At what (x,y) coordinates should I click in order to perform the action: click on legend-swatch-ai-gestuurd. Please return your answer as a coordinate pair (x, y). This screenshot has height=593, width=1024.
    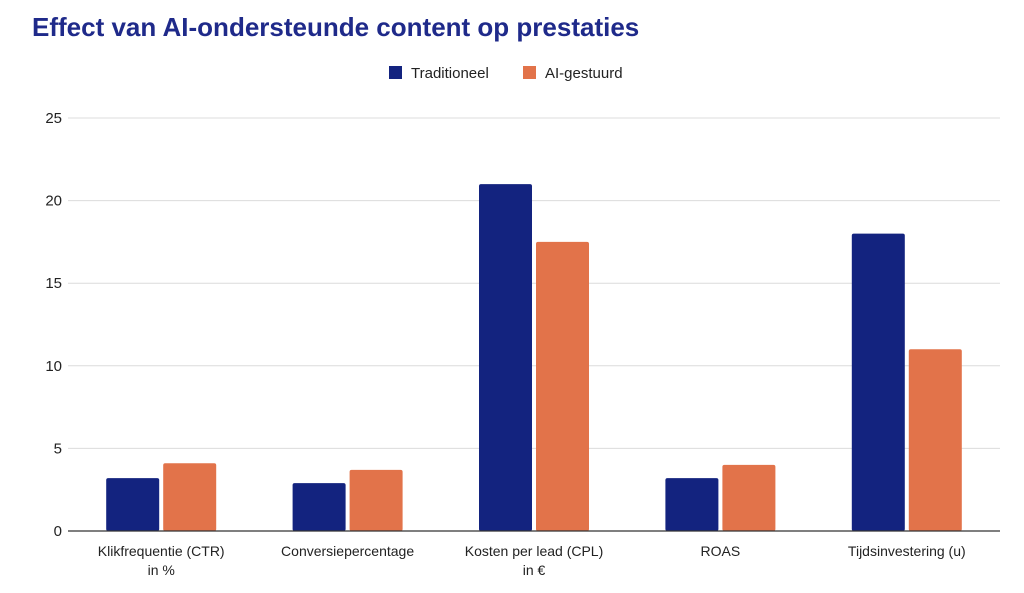
    Looking at the image, I should click on (529, 72).